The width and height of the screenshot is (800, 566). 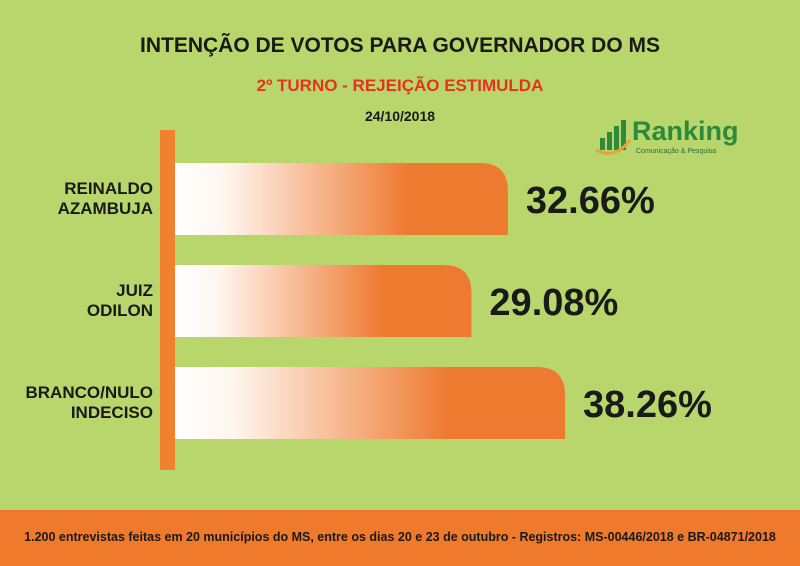 I want to click on value-label: 38.26%, so click(x=647, y=405).